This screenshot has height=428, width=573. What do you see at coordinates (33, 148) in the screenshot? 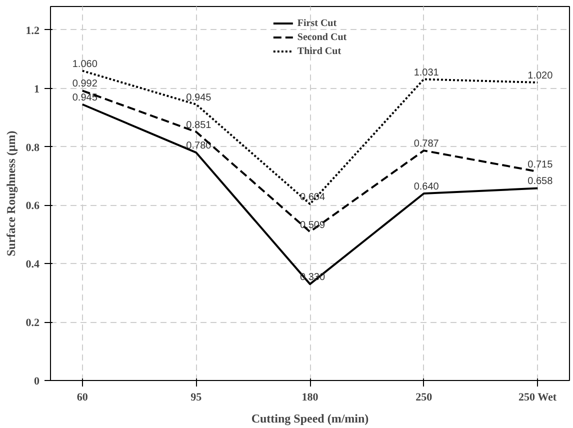
I see `y-tick-label: 0.8` at bounding box center [33, 148].